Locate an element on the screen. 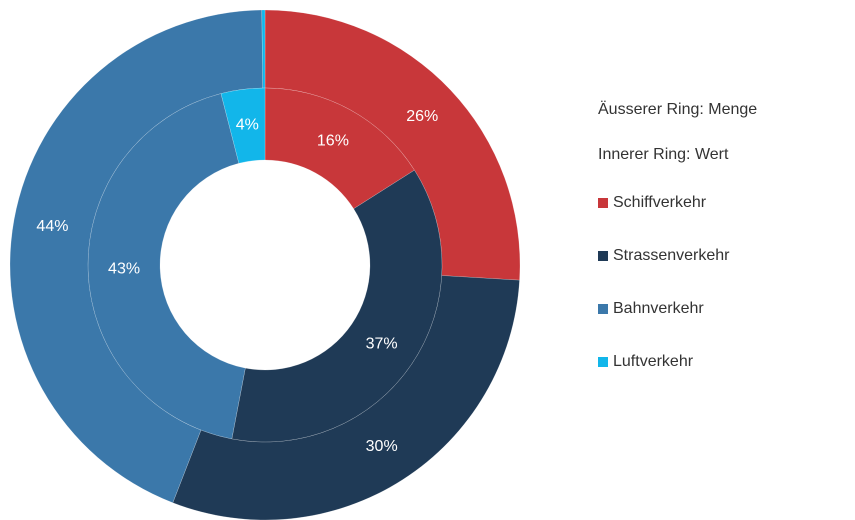 The height and width of the screenshot is (520, 855). data-label: 43% is located at coordinates (124, 269).